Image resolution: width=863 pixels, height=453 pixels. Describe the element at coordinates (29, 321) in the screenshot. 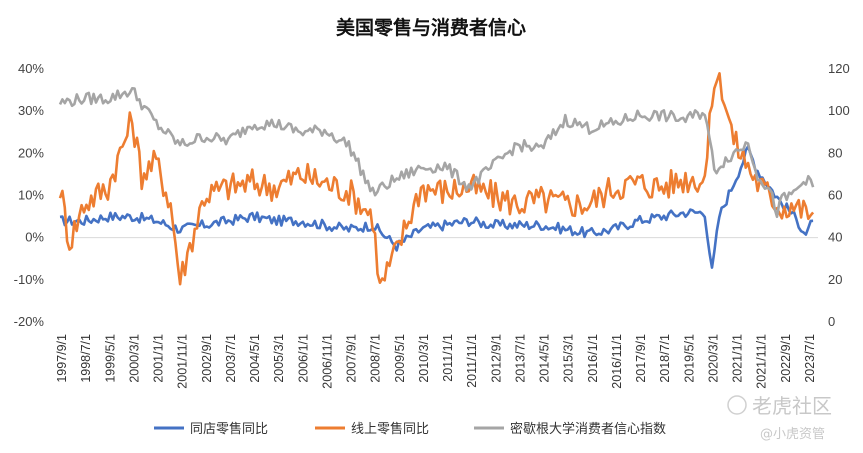

I see `left-tick-label: -20%` at that location.